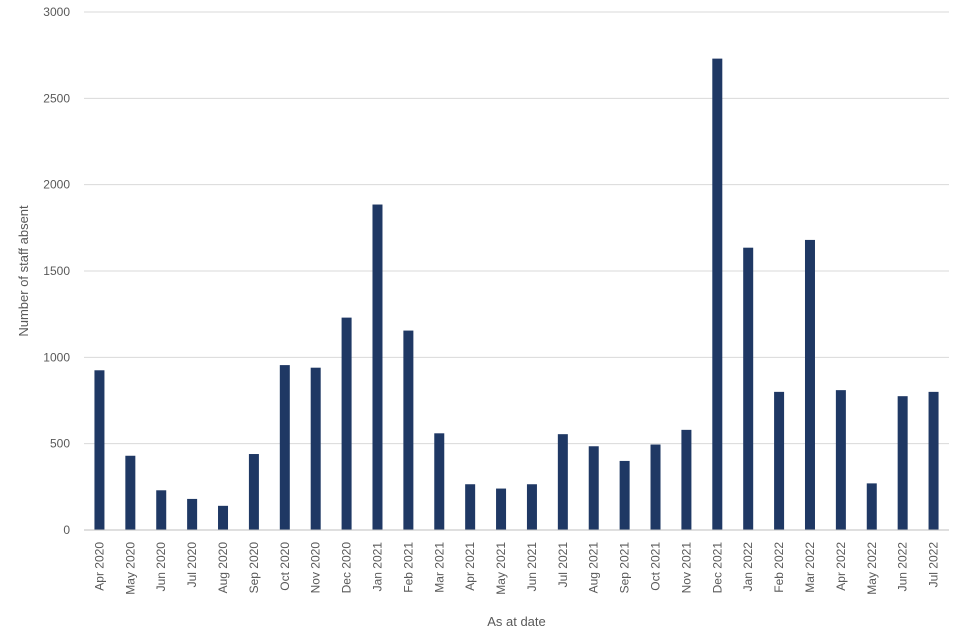 The width and height of the screenshot is (960, 640). I want to click on x-tick-label: Sep 2020, so click(254, 568).